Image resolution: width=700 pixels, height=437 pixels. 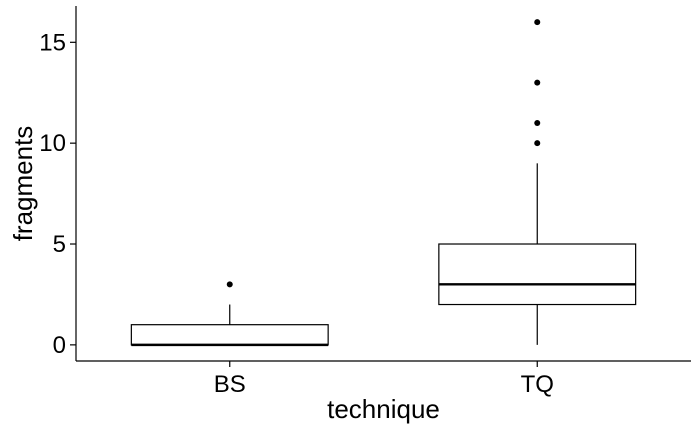 I want to click on x-tick-label: BS, so click(x=230, y=384).